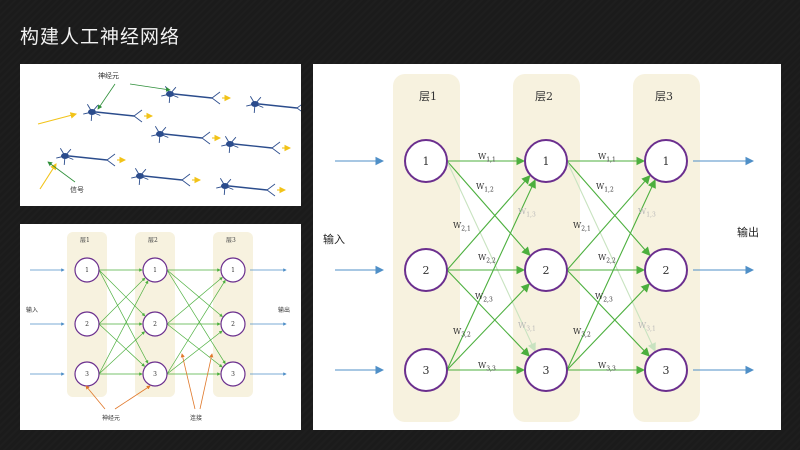 This screenshot has height=450, width=800. What do you see at coordinates (607, 259) in the screenshot?
I see `weight-label-13: W2,2` at bounding box center [607, 259].